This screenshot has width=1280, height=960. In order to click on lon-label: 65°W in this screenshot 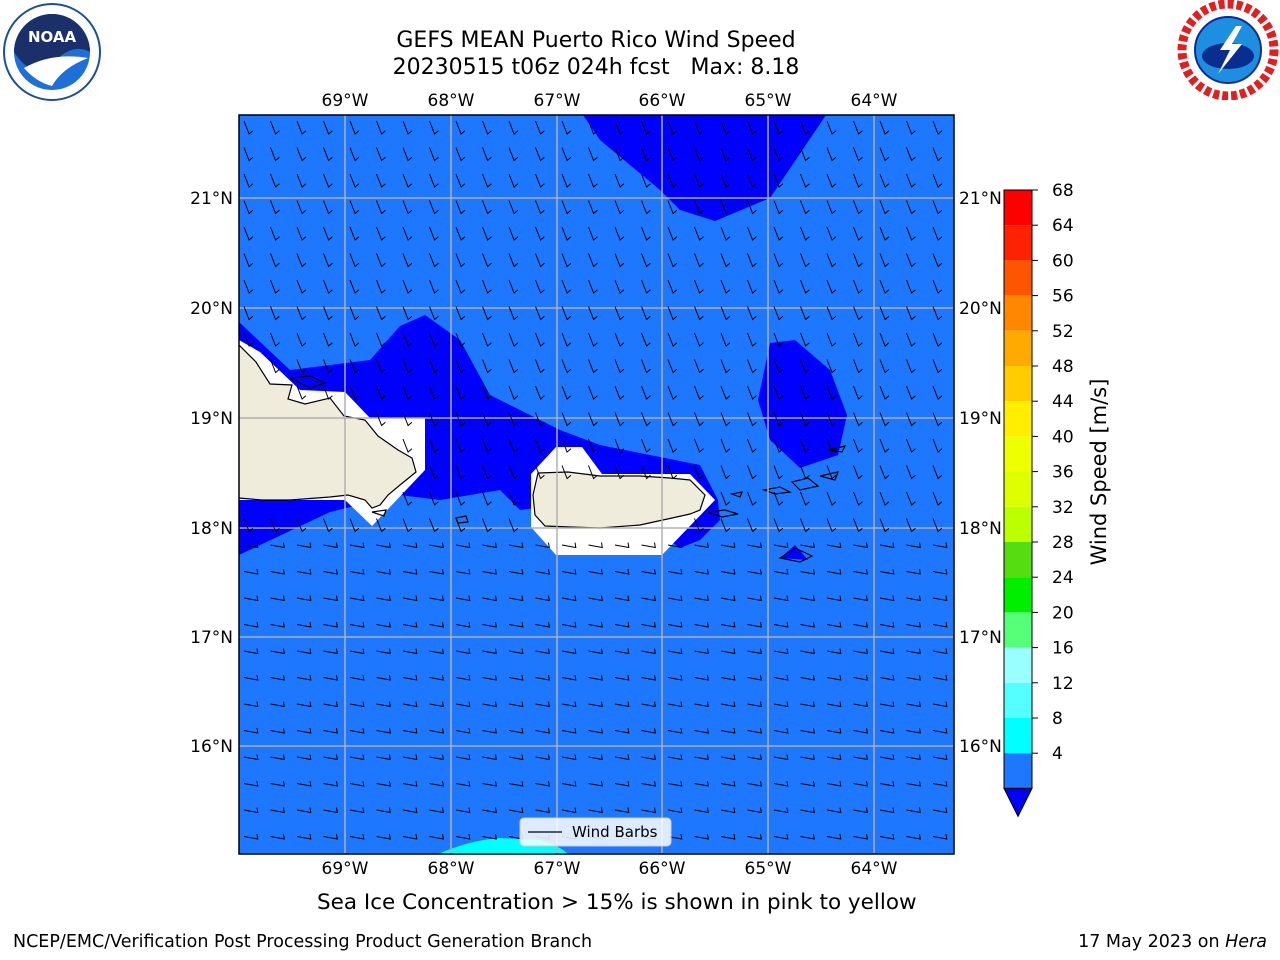, I will do `click(768, 869)`.